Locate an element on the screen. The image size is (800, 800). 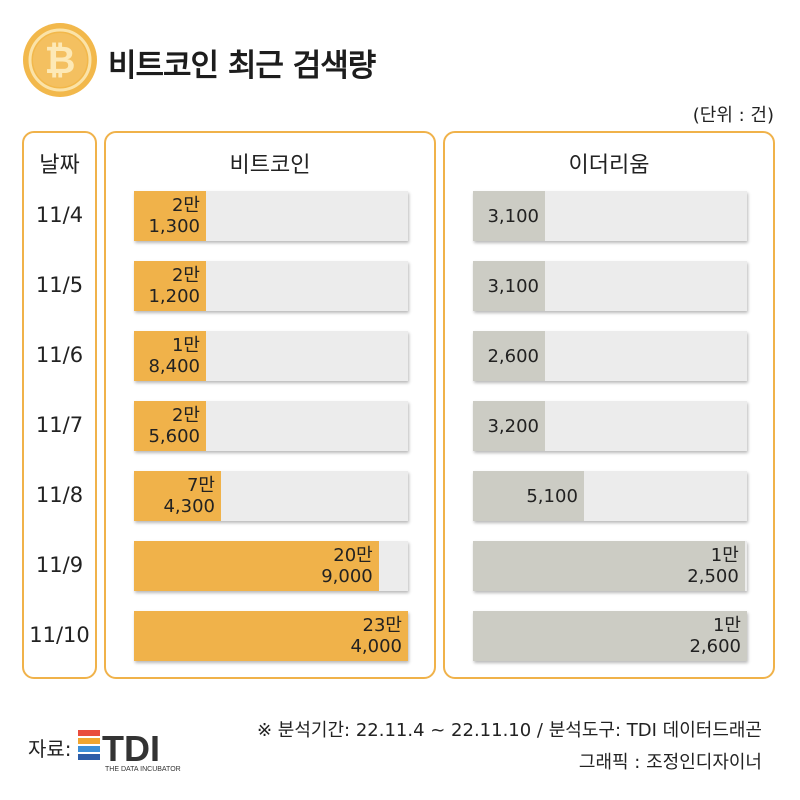
bar-value-label: 2만 1,300 is located at coordinates (174, 216).